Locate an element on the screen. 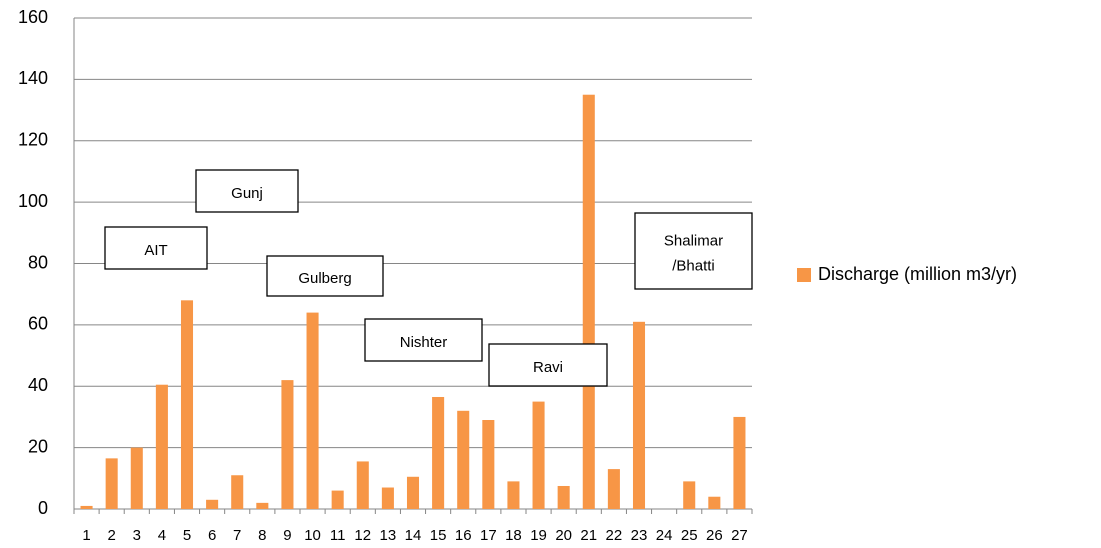 The height and width of the screenshot is (548, 1101). x-tick-label: 24 is located at coordinates (664, 535).